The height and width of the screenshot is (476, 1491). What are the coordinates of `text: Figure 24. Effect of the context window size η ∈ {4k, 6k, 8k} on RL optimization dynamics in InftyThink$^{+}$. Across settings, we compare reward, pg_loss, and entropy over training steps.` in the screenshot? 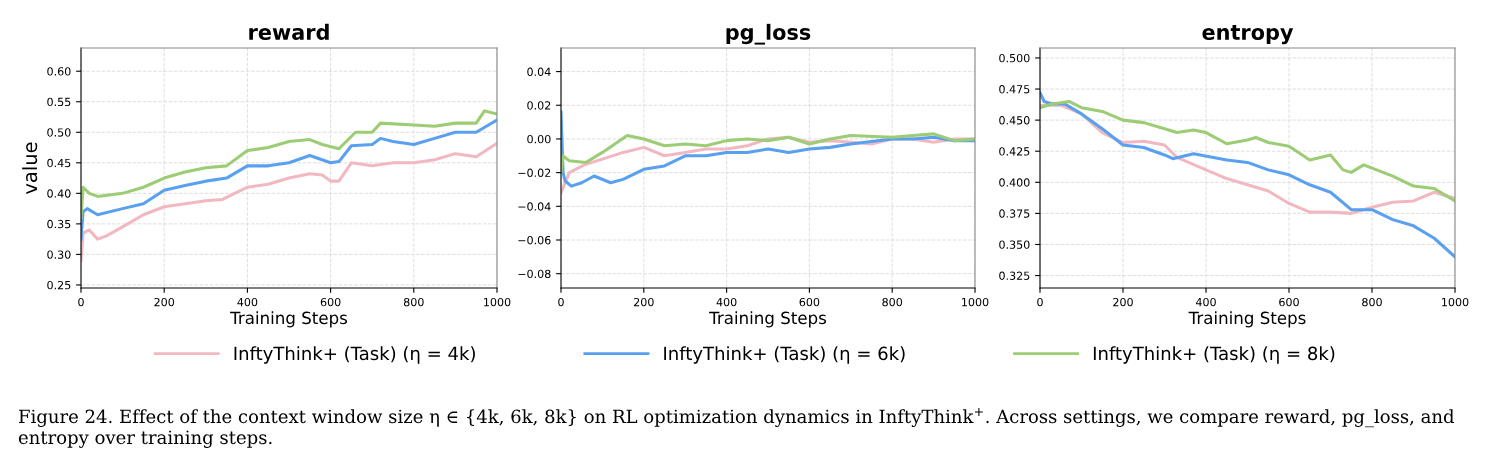 It's located at (736, 428).